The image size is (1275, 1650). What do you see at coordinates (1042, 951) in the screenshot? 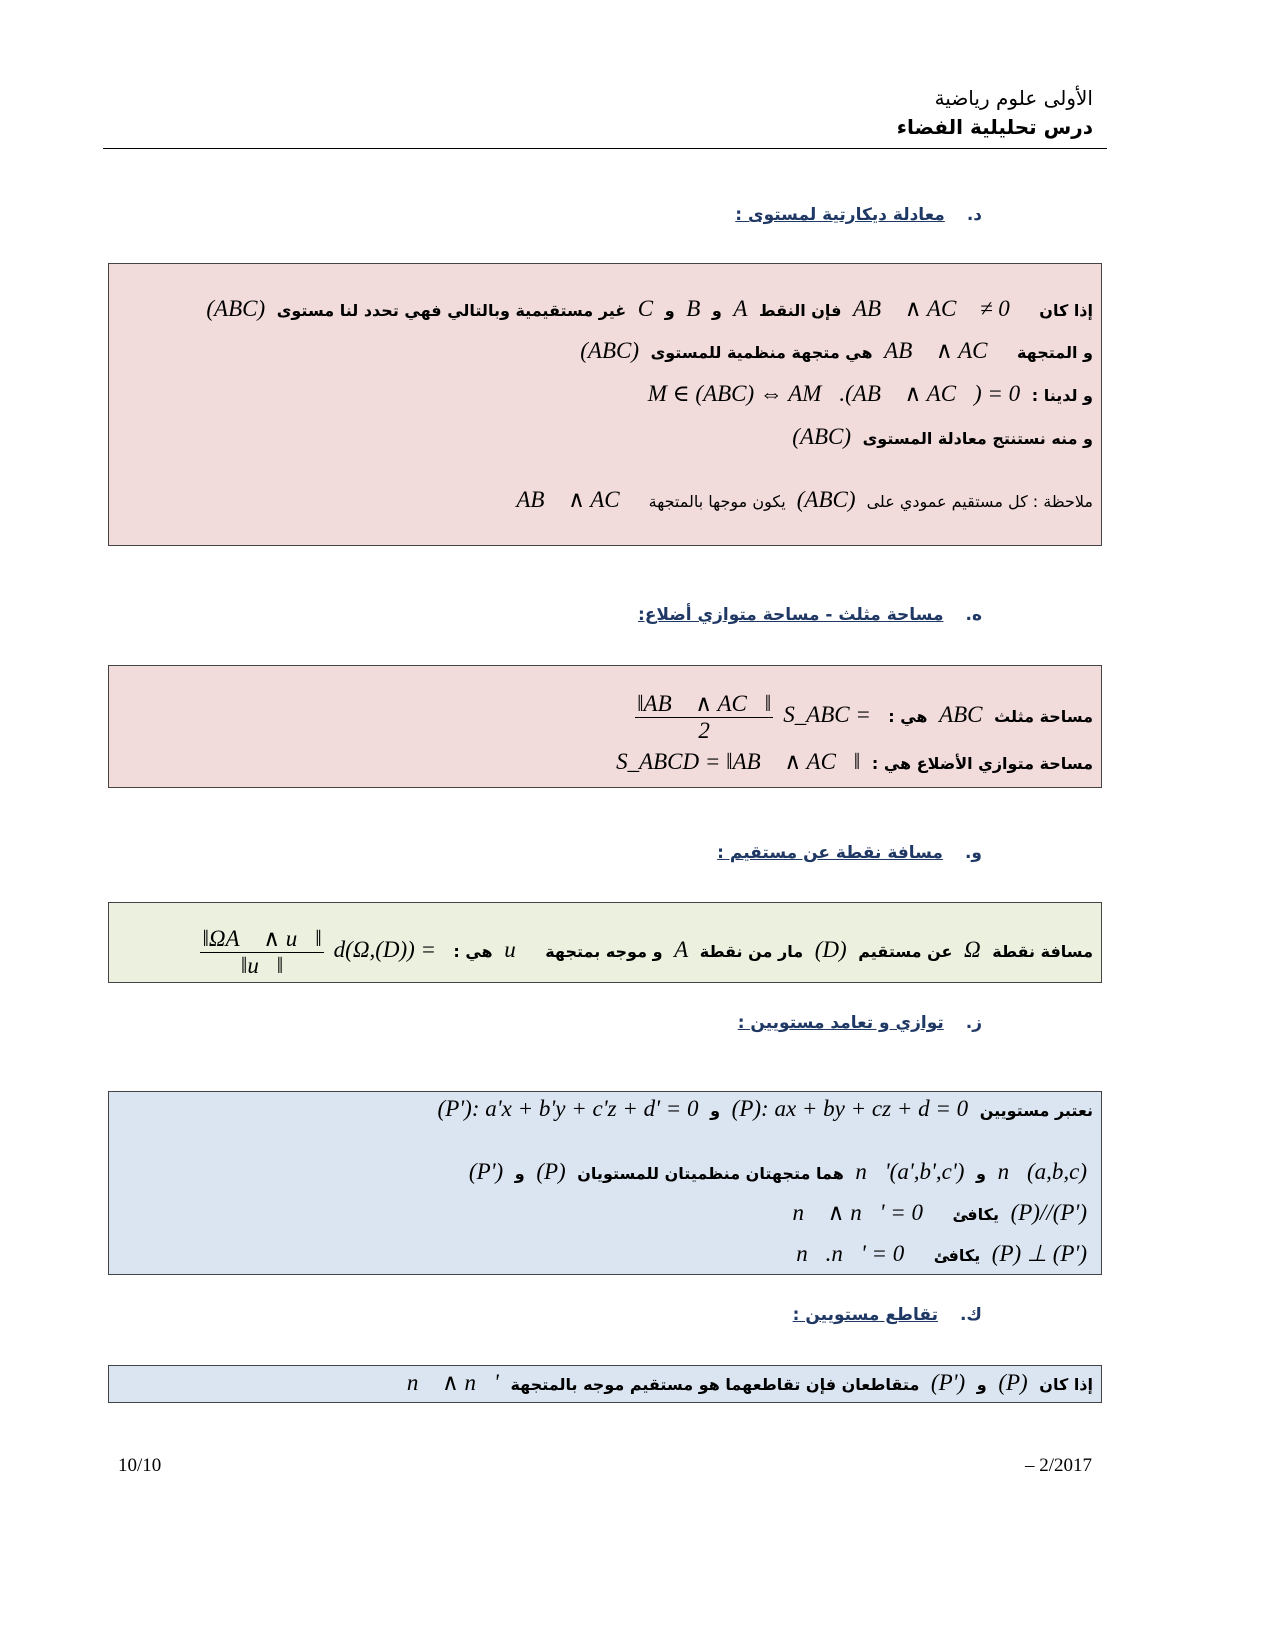
I see `text: مسافة نقطة` at bounding box center [1042, 951].